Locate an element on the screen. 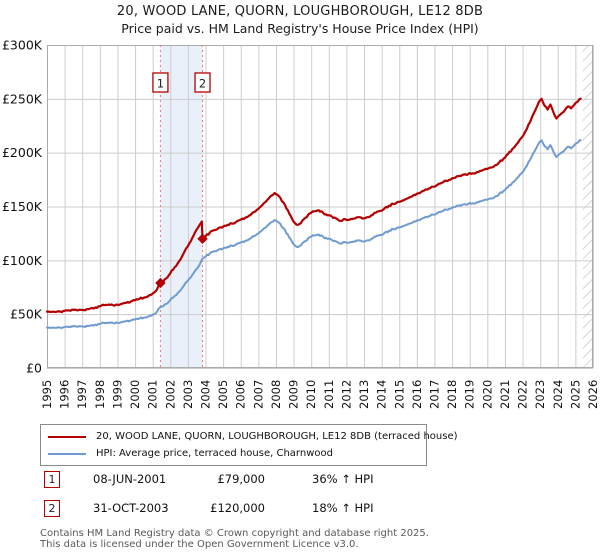 The width and height of the screenshot is (600, 560). x-tick-label: 2009 is located at coordinates (294, 394).